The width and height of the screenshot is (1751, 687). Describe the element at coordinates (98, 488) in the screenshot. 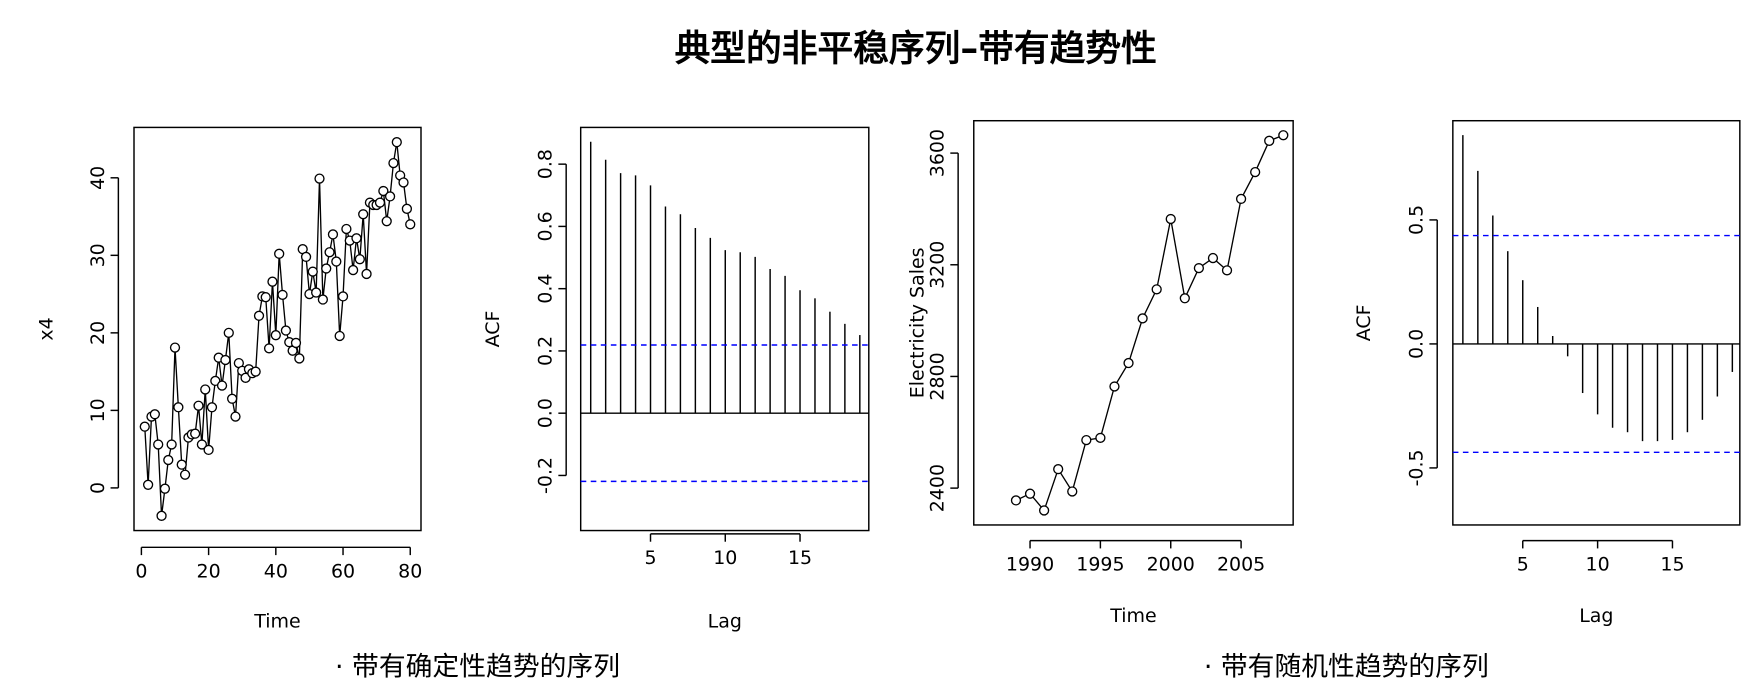

I see `y-tick-label: 0` at that location.